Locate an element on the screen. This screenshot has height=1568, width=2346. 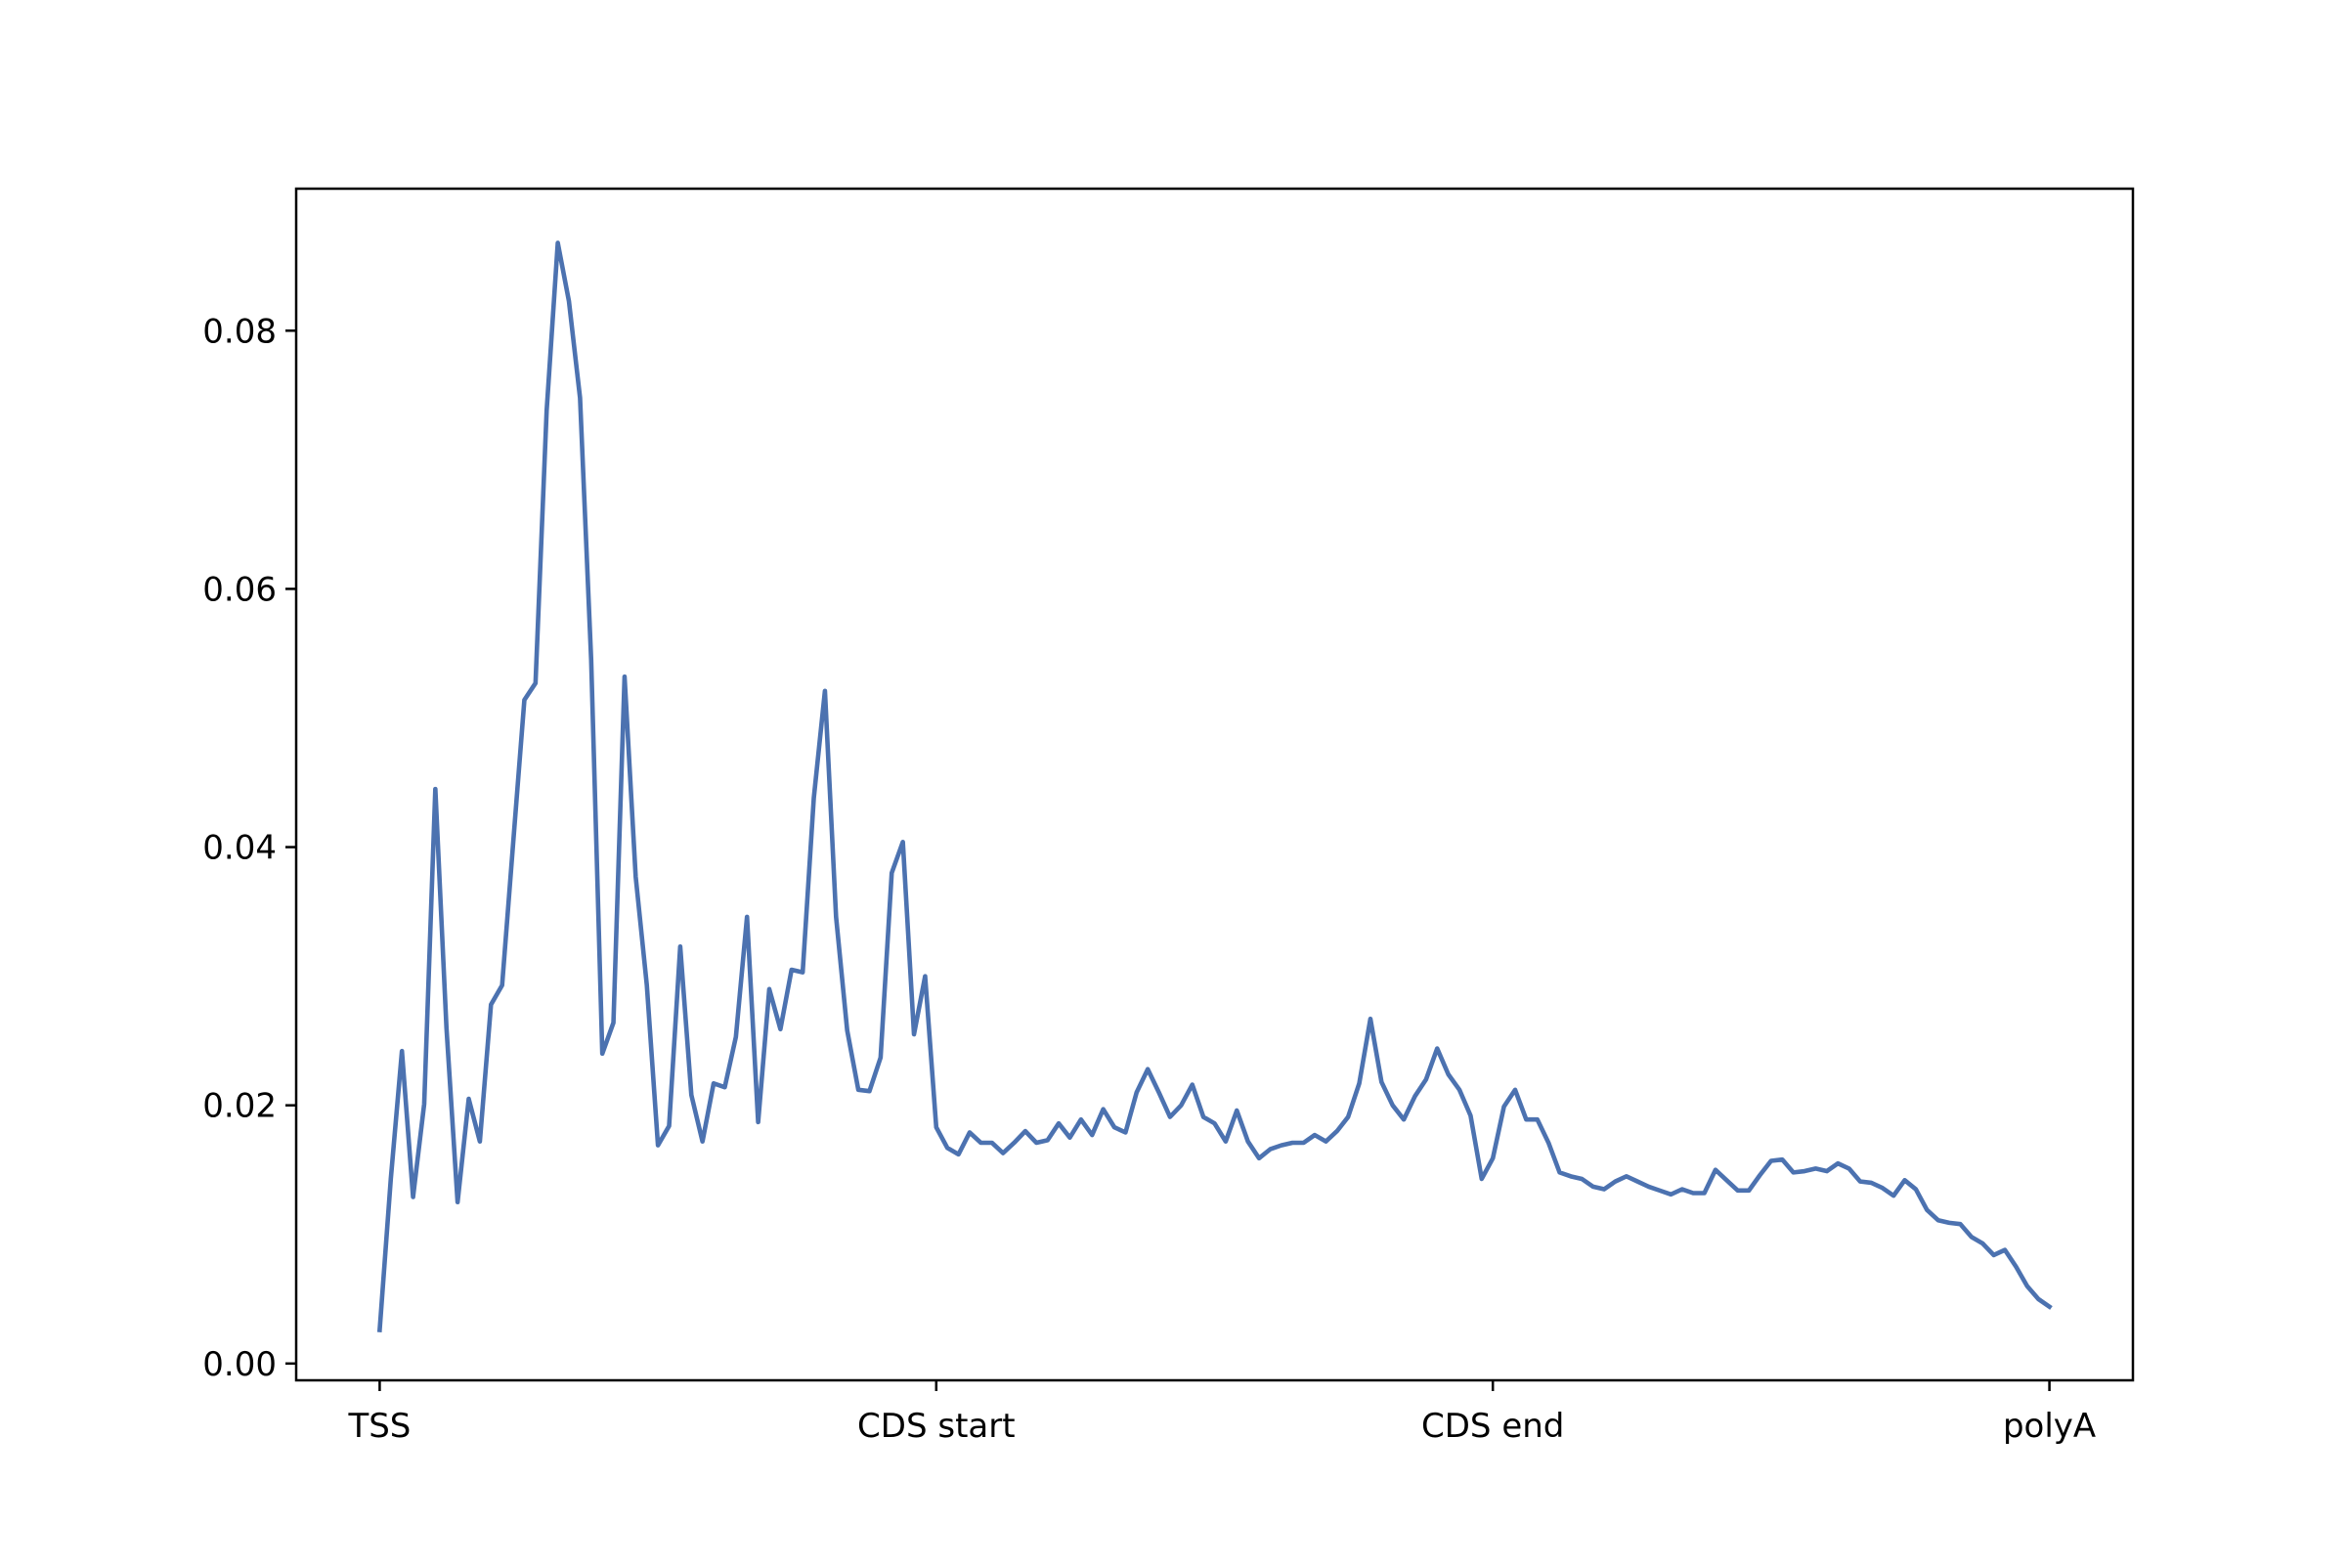
x-tick-label: TSS is located at coordinates (379, 1427).